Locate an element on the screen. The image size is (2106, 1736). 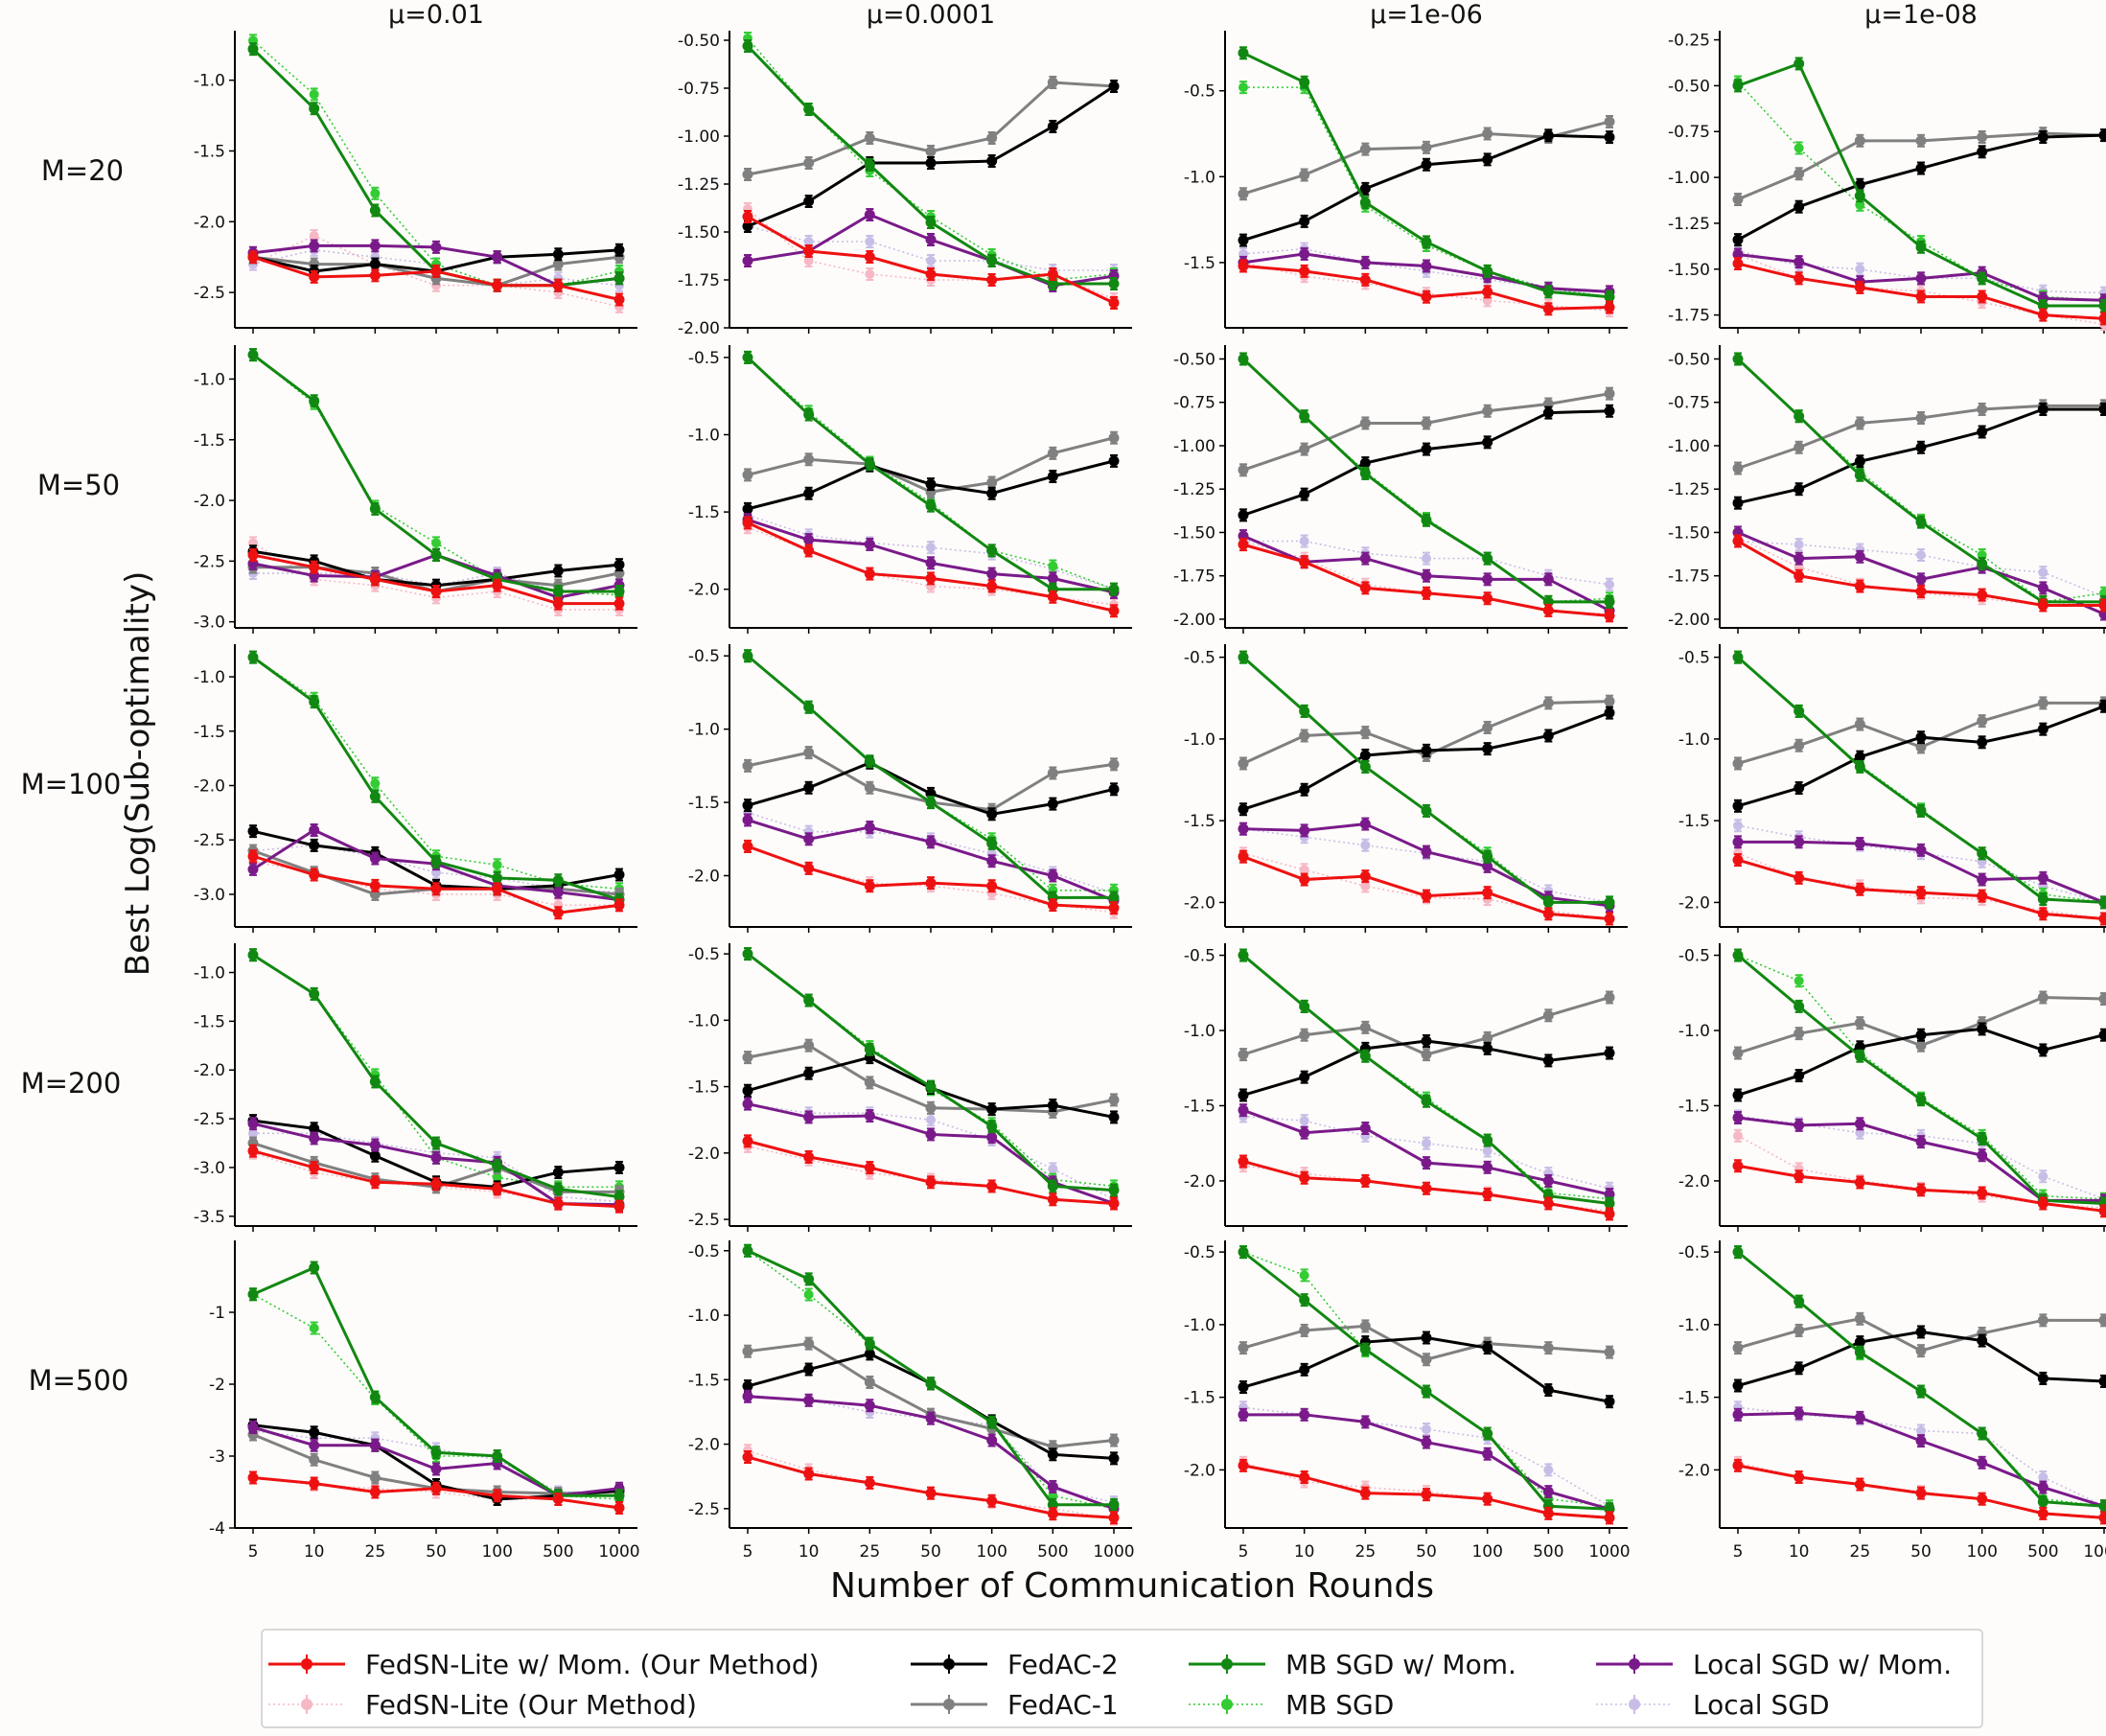
series-fedsn is located at coordinates (931, 1485).